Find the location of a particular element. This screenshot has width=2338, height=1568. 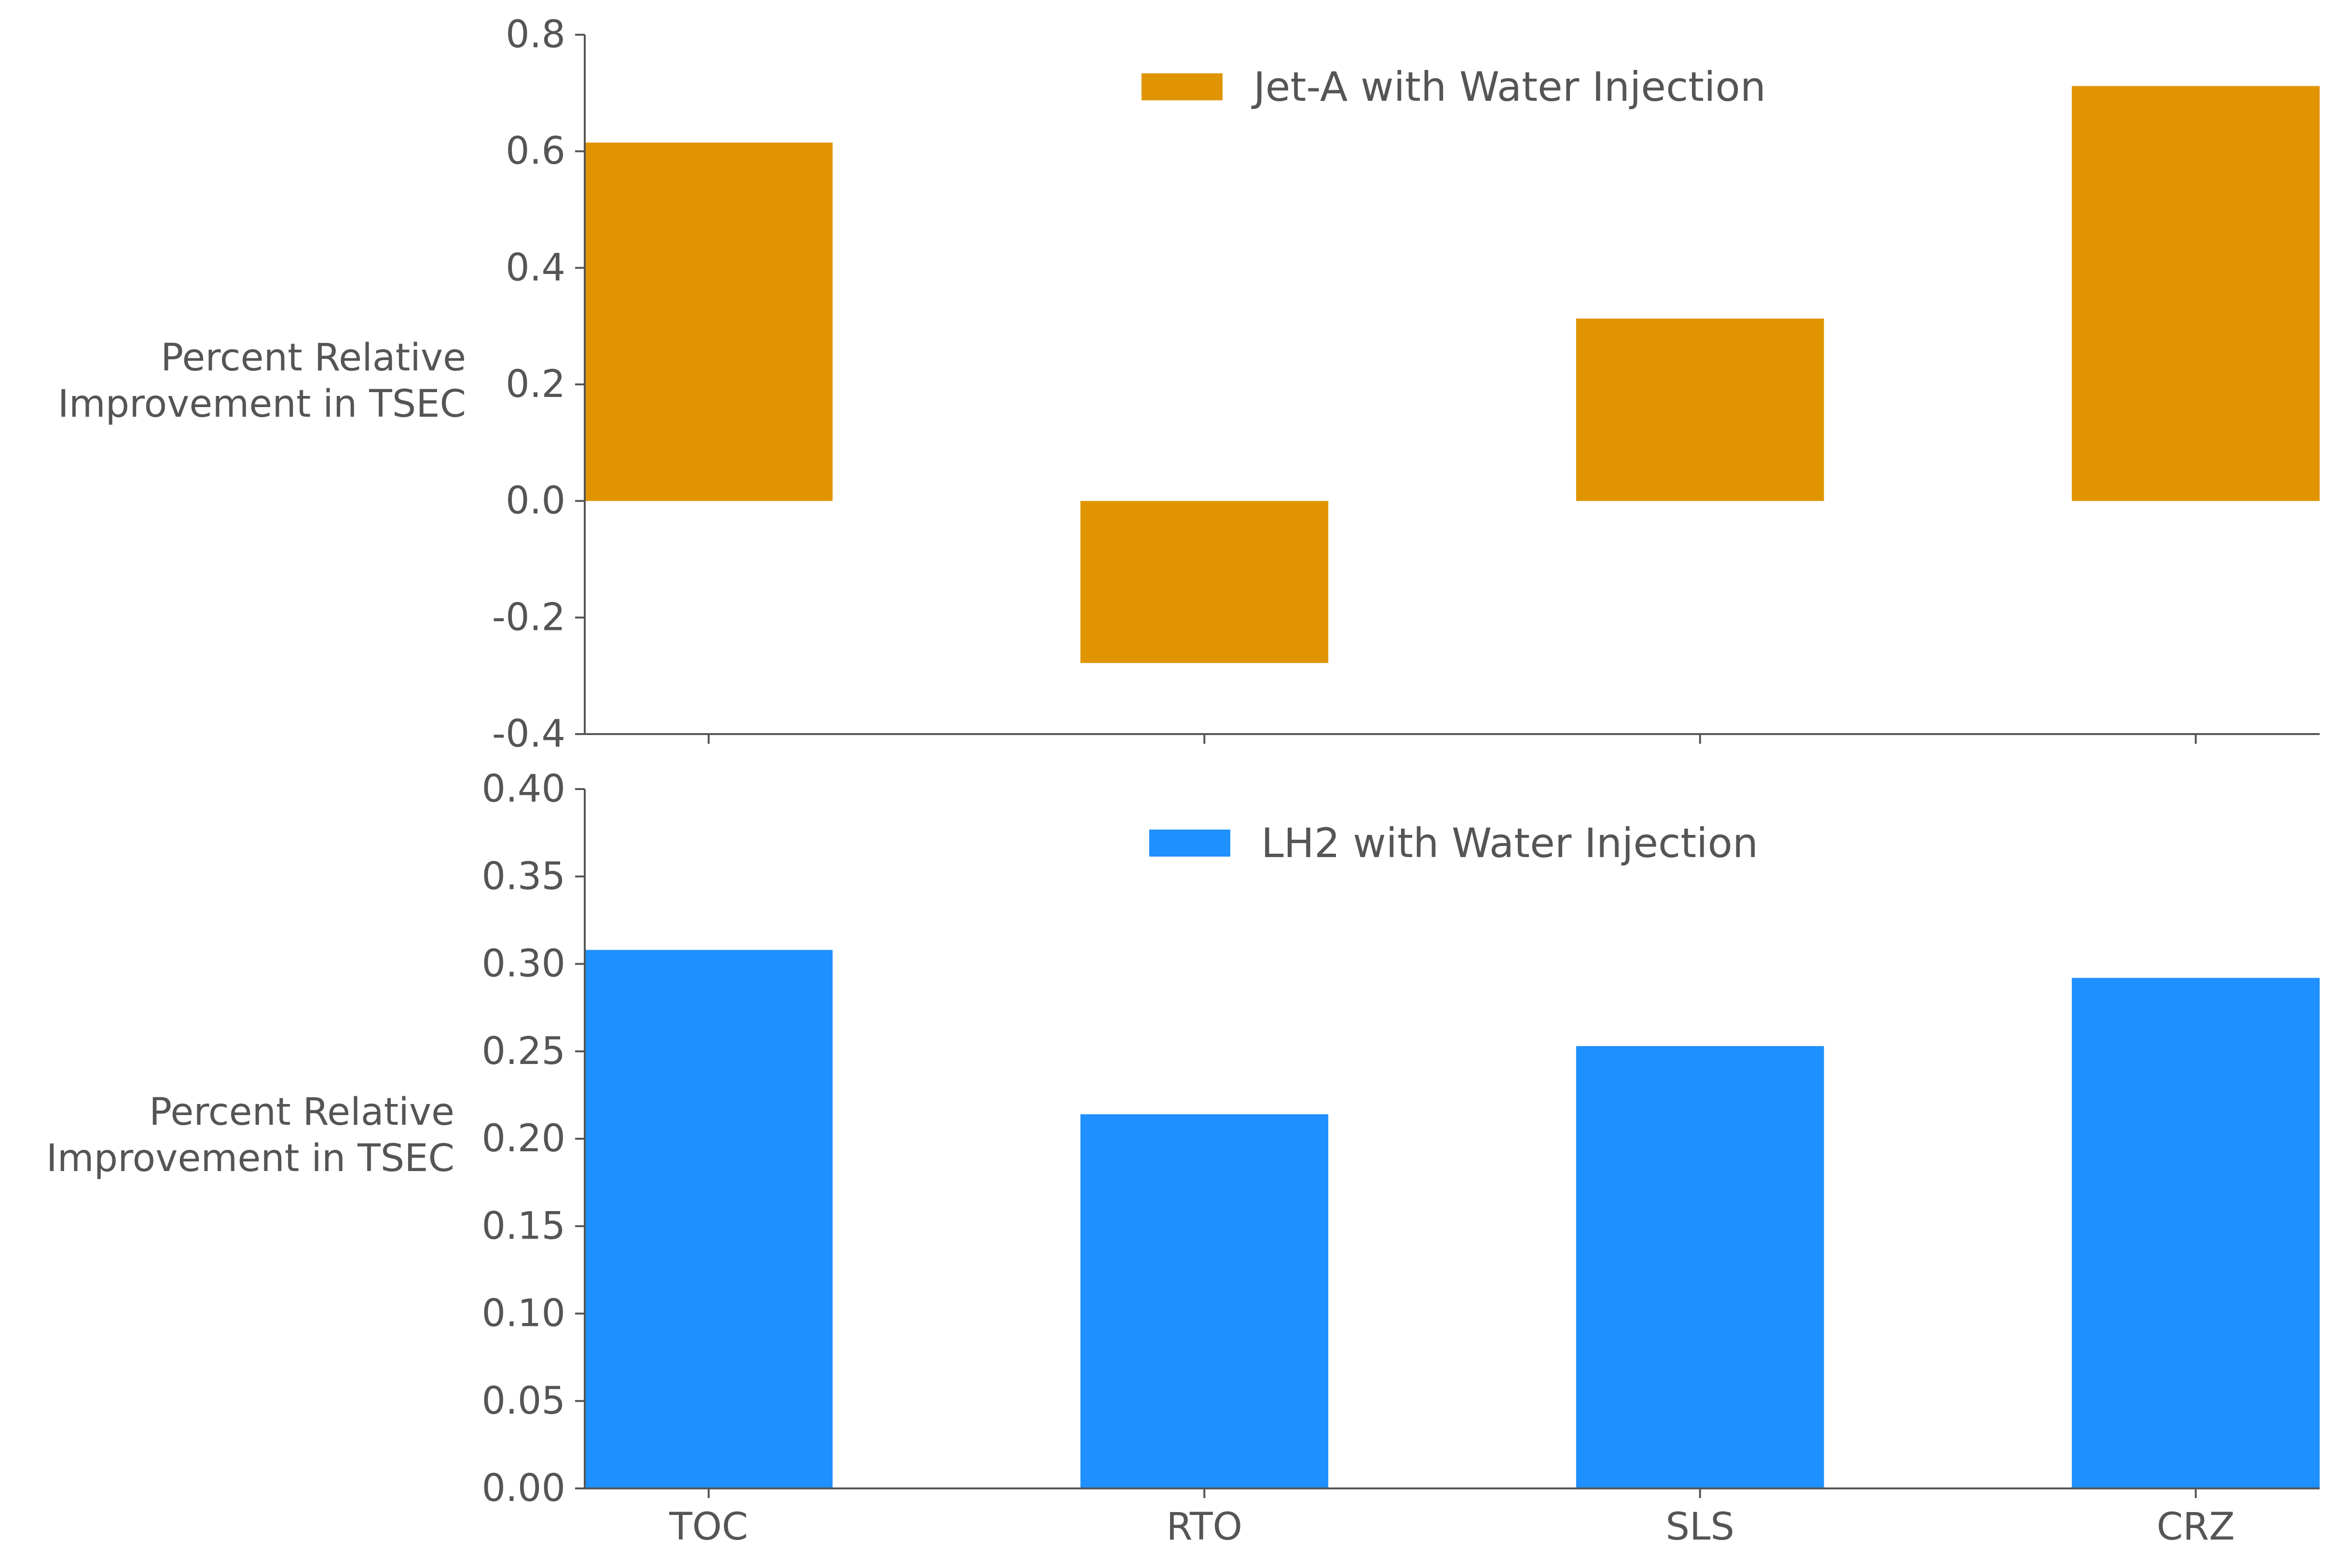

y-tick-label: -0.4 is located at coordinates (528, 734).